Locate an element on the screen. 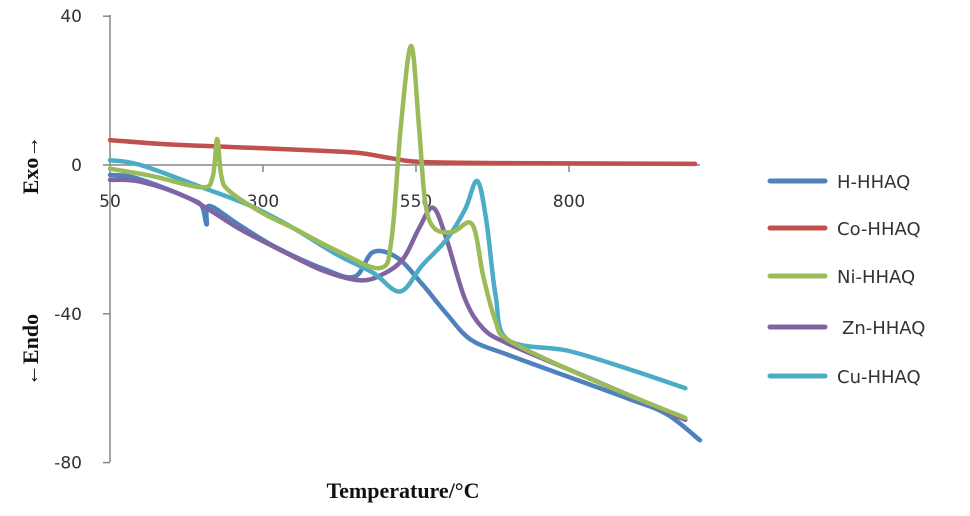  series-line-co-hhaq is located at coordinates (402, 152).